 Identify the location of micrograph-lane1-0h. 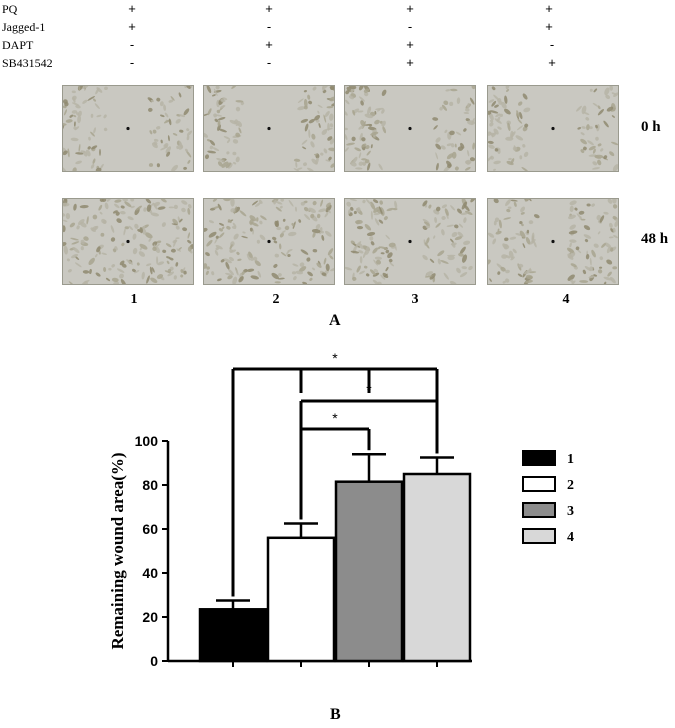
(128, 128).